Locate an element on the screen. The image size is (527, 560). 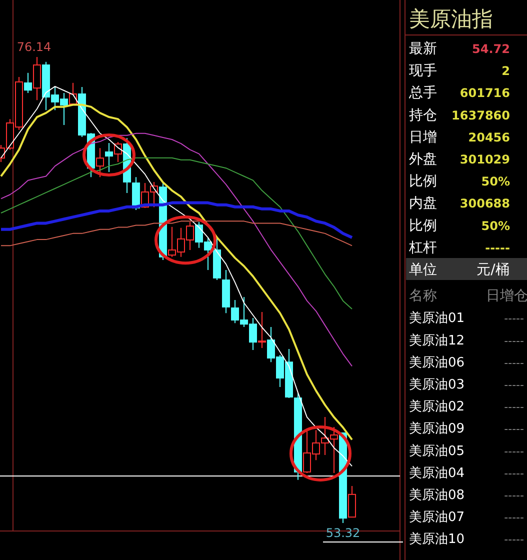
text: 美原油05 is located at coordinates (437, 450).